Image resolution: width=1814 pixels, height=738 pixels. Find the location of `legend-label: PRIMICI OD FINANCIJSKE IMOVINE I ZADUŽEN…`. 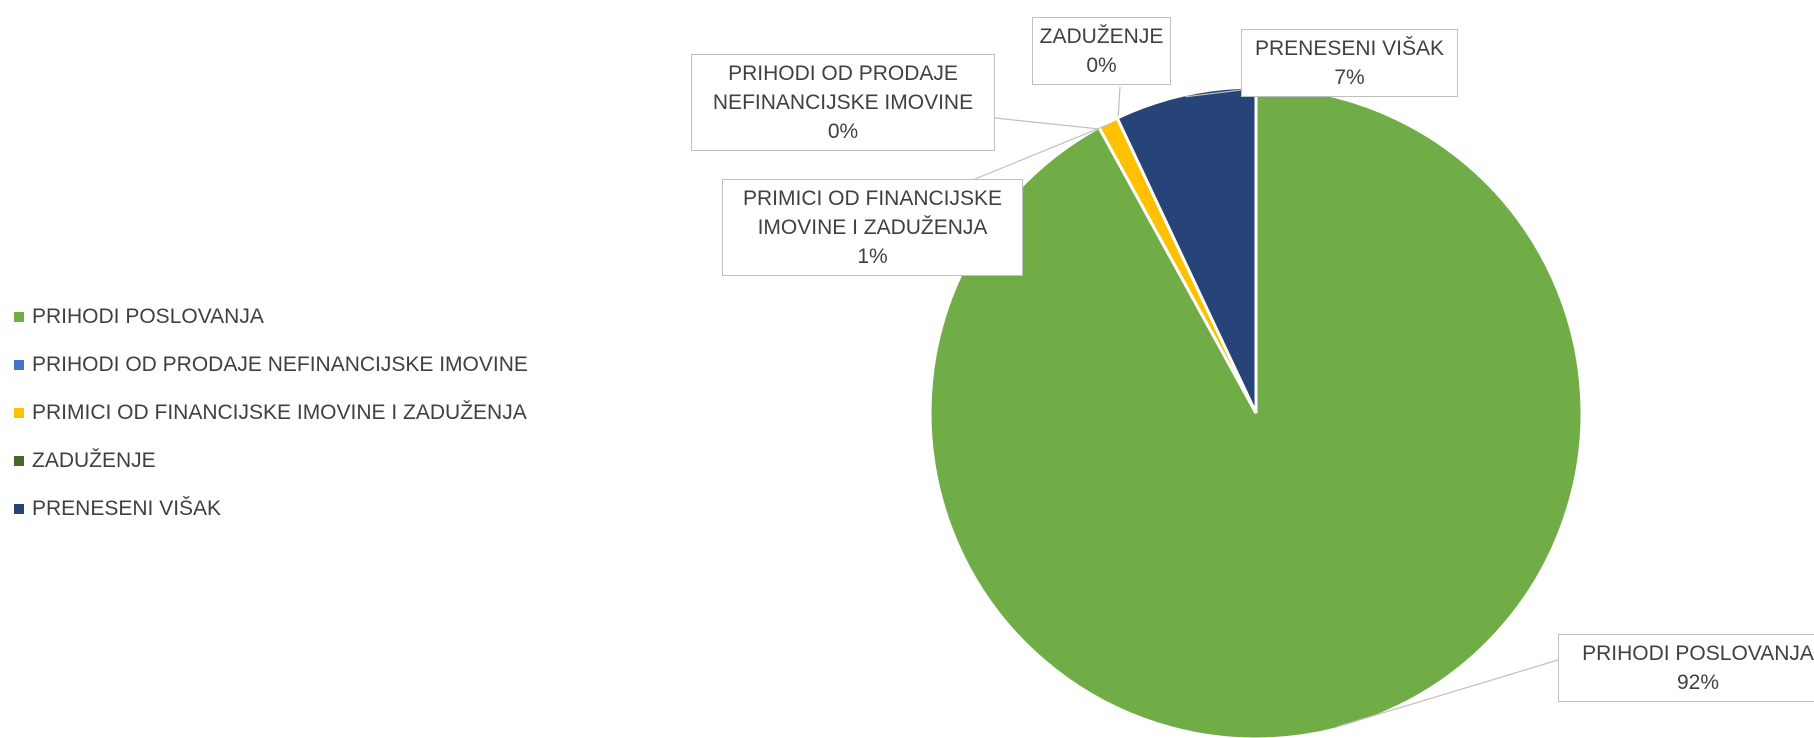

legend-label: PRIMICI OD FINANCIJSKE IMOVINE I ZADUŽEN… is located at coordinates (279, 412).